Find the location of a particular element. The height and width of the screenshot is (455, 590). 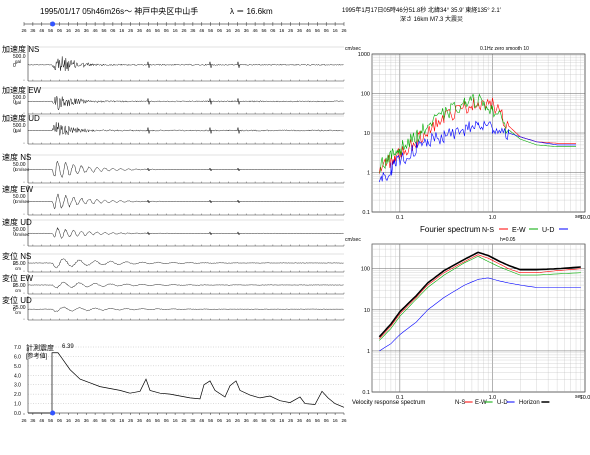

series-u-d is located at coordinates (477, 151).